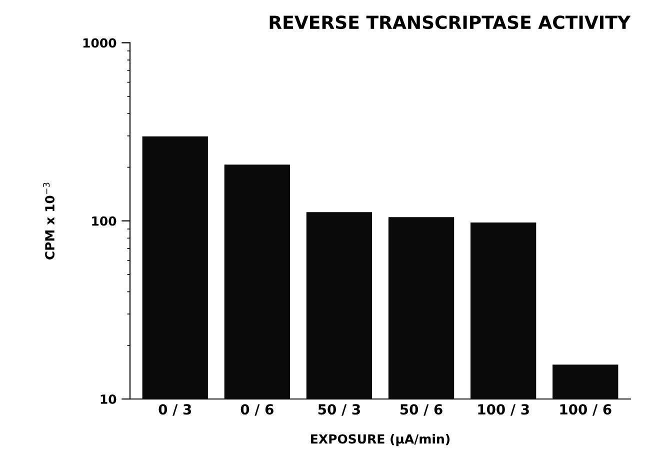  I want to click on x-tick-label: 100 / 3, so click(503, 410).